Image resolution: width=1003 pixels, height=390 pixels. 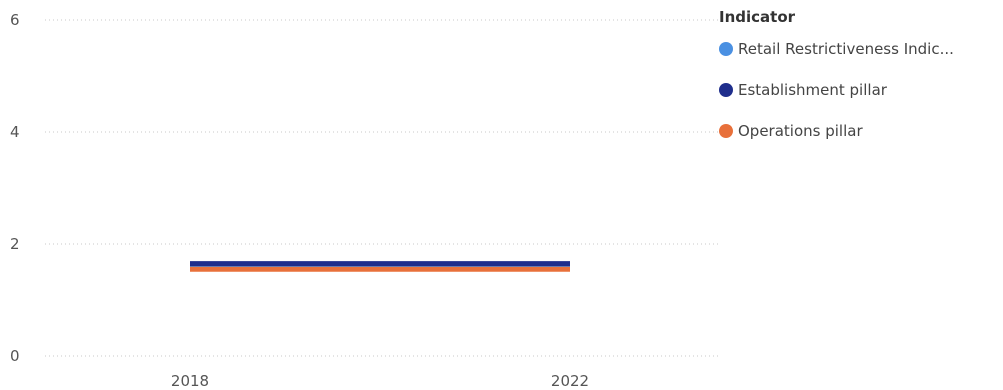 What do you see at coordinates (380, 381) in the screenshot?
I see `x-axis-tick-labels: 2018 2022` at bounding box center [380, 381].